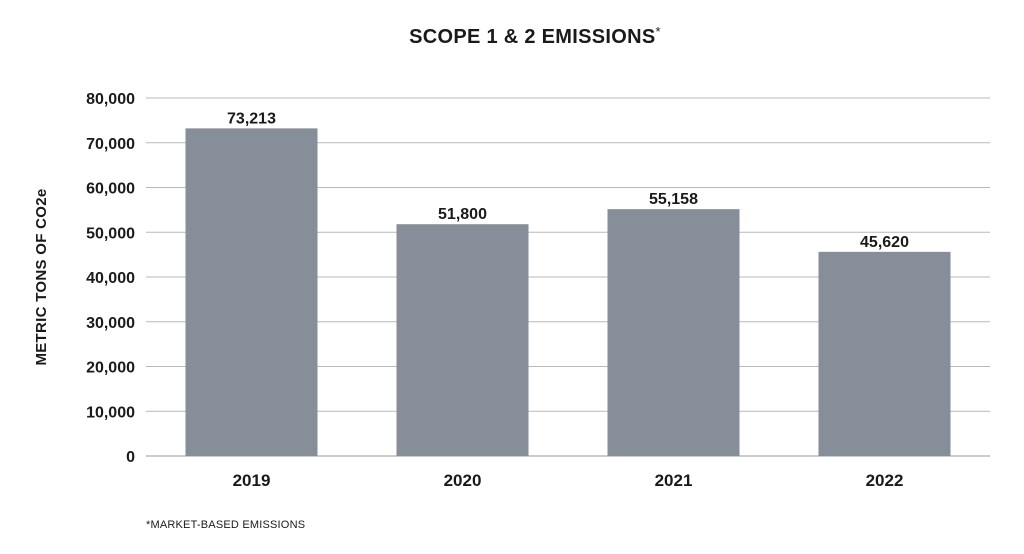 The height and width of the screenshot is (554, 1024). Describe the element at coordinates (884, 242) in the screenshot. I see `bar-value-label: 45,620` at that location.